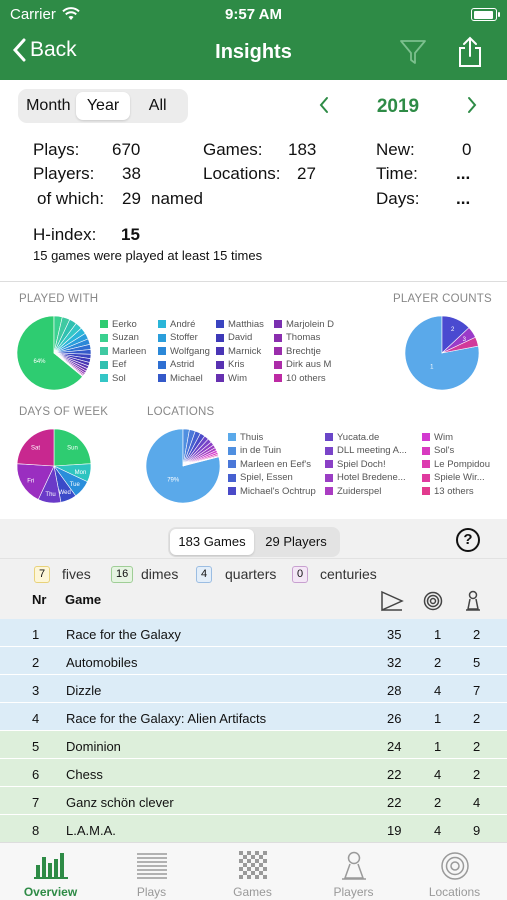 The width and height of the screenshot is (507, 900). What do you see at coordinates (129, 351) in the screenshot?
I see `legend-label: Marleen` at bounding box center [129, 351].